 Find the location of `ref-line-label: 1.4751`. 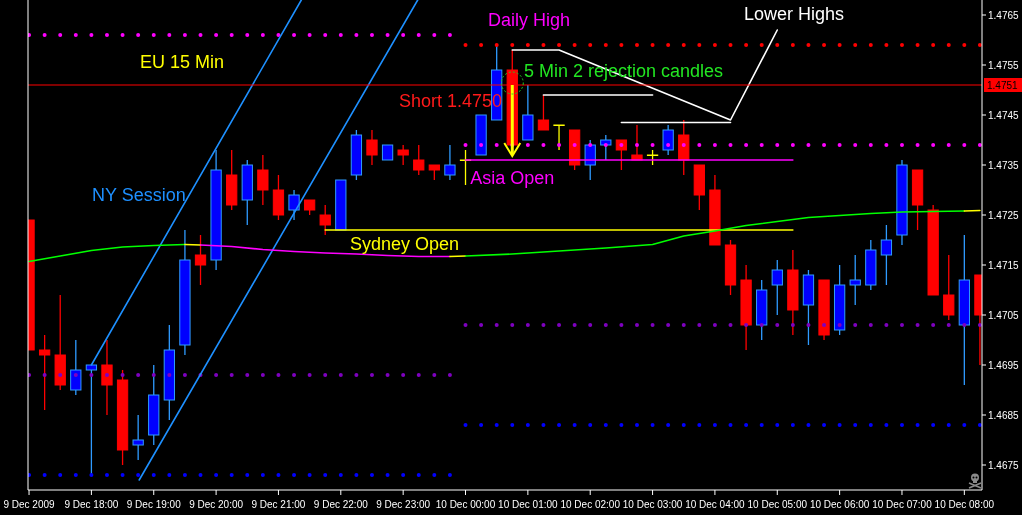

ref-line-label: 1.4751 is located at coordinates (1003, 85).